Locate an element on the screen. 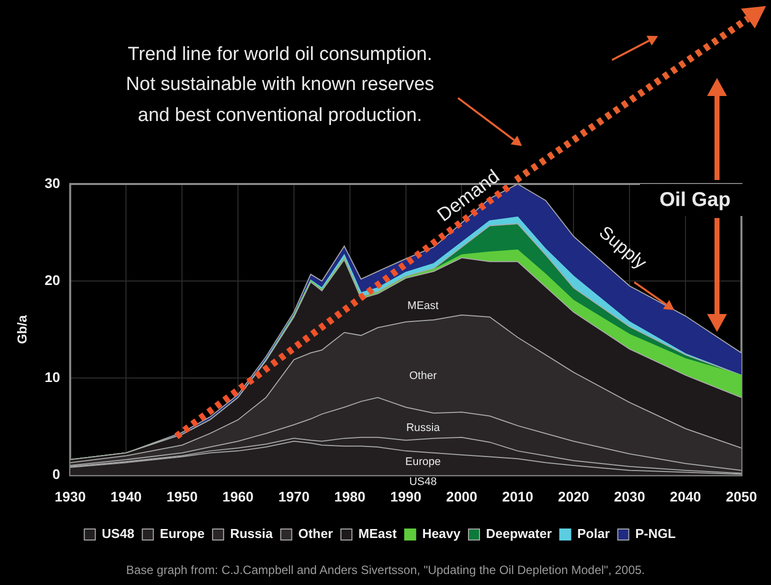  annotation: MEast is located at coordinates (423, 307).